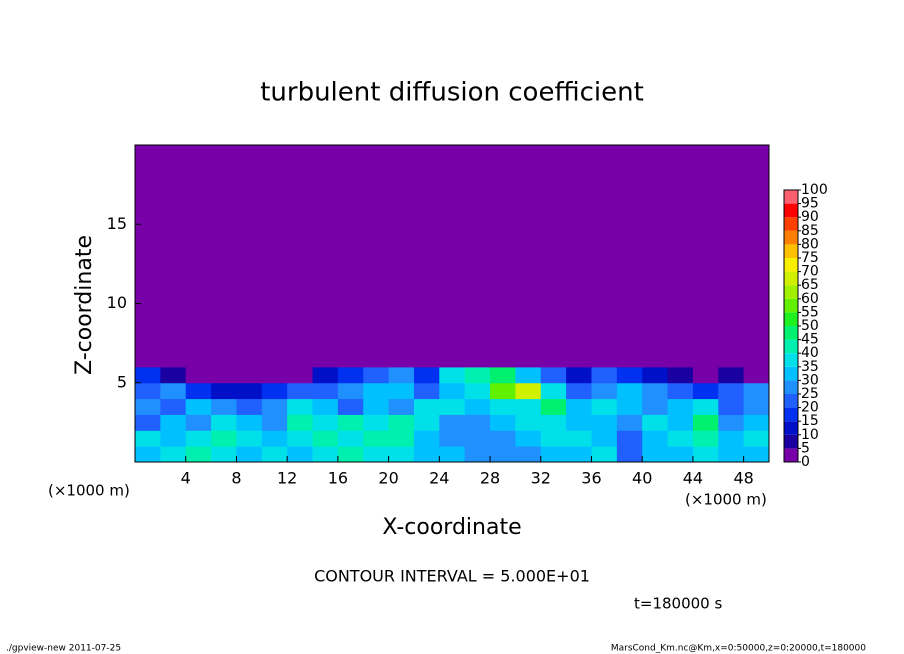  What do you see at coordinates (452, 93) in the screenshot?
I see `chart-title: turbulent diffusion coefficient` at bounding box center [452, 93].